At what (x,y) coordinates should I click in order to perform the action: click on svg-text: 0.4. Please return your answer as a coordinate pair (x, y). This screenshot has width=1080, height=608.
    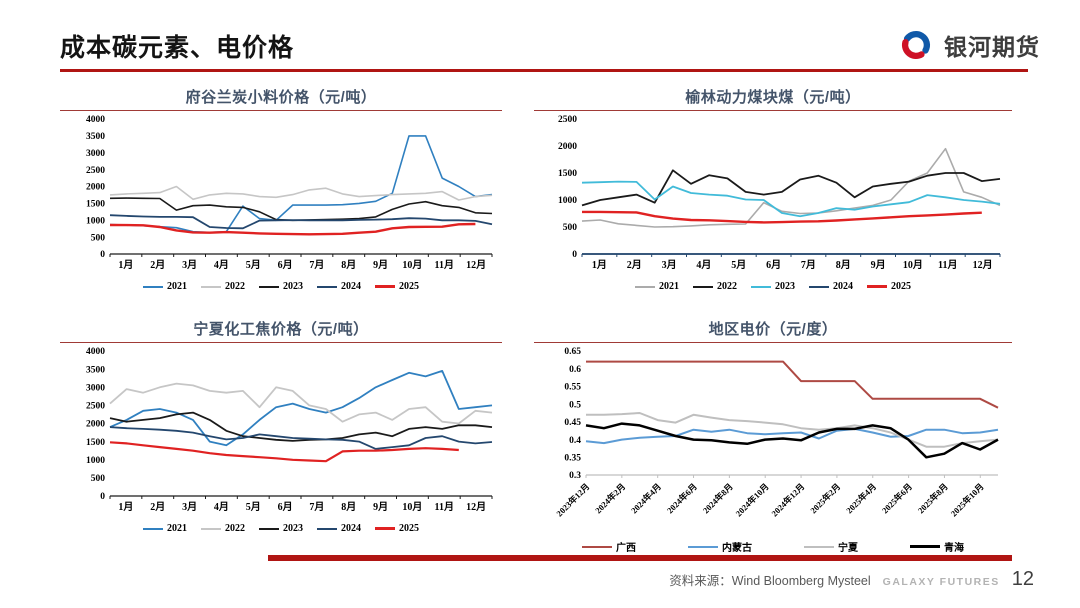
    Looking at the image, I should click on (575, 441).